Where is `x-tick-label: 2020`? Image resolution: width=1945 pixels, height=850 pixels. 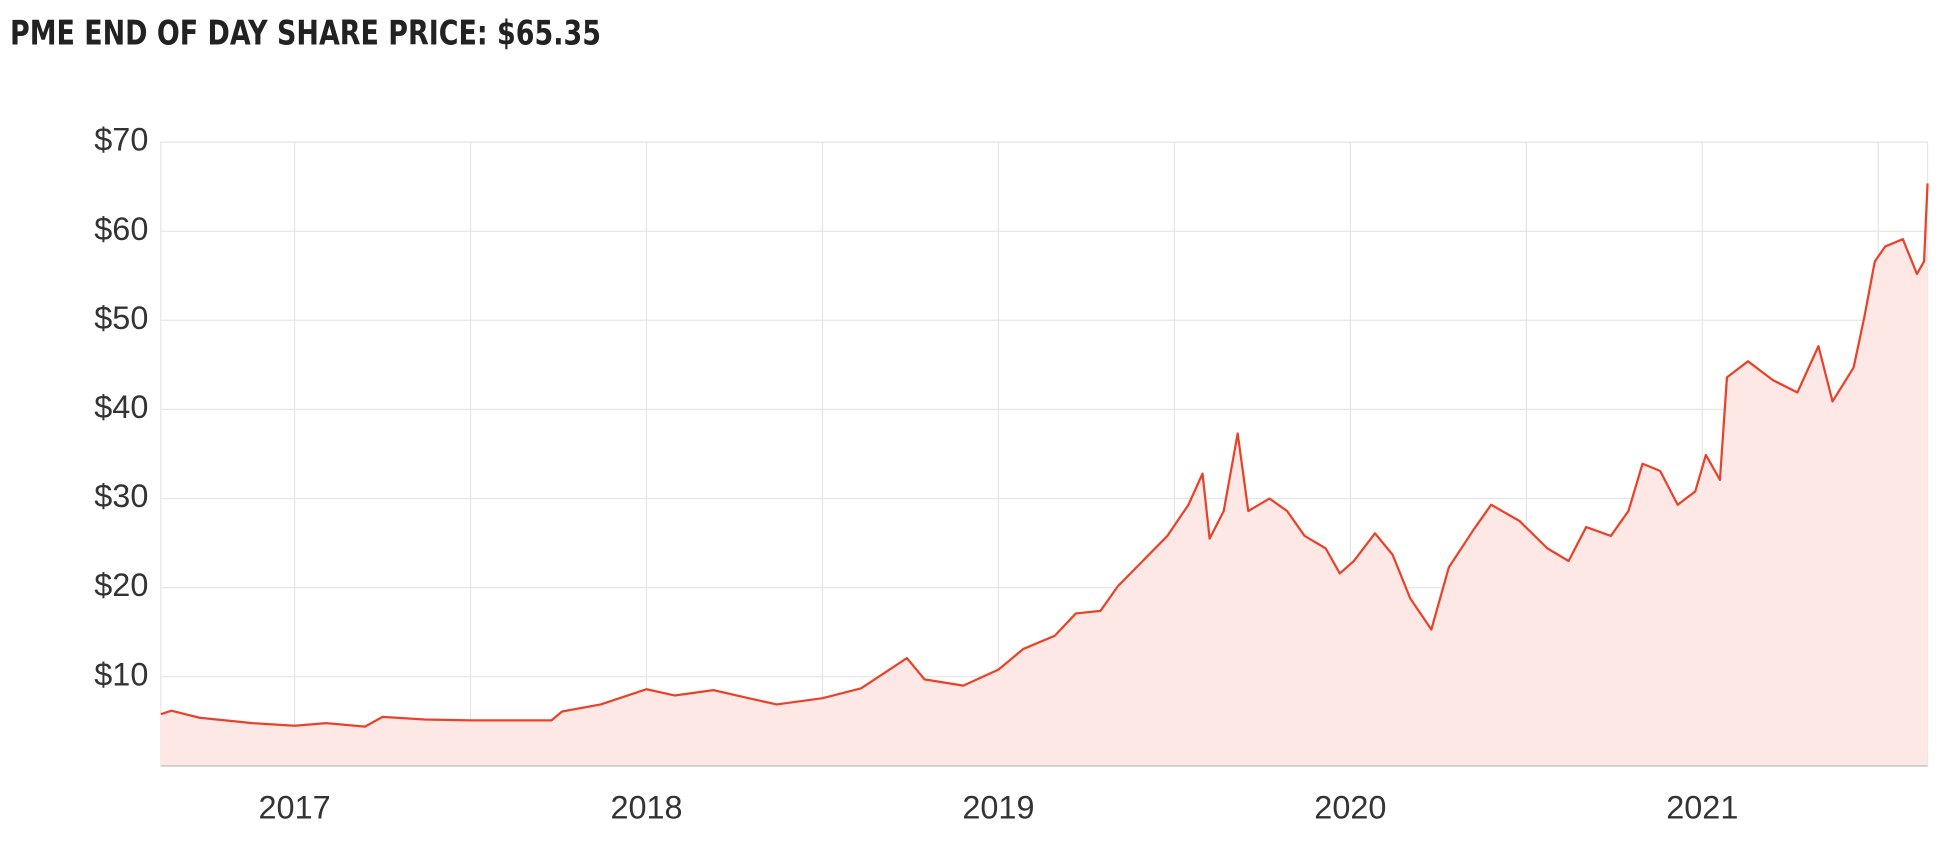 x-tick-label: 2020 is located at coordinates (1350, 808).